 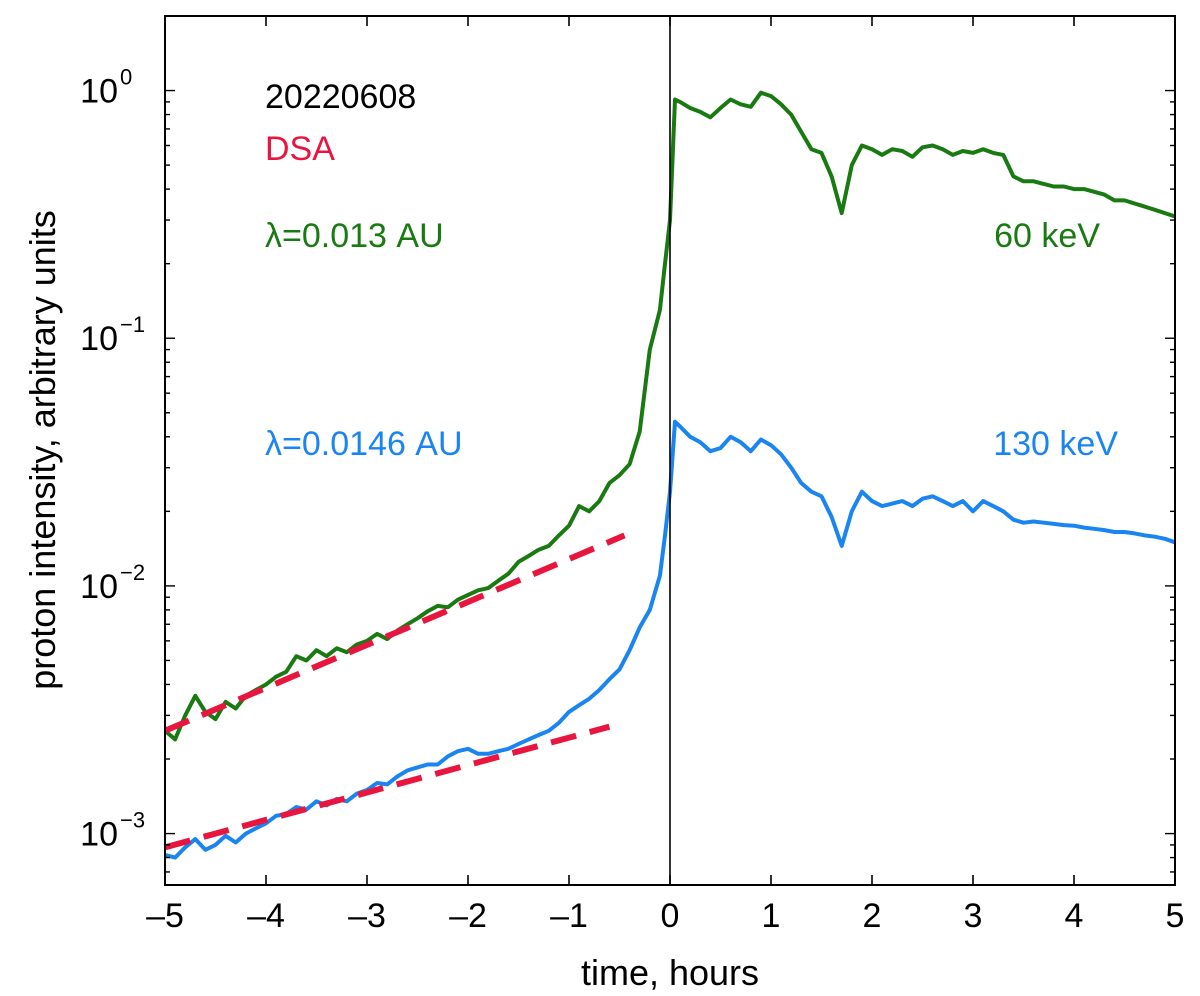 I want to click on date-label: 20220608, so click(x=340, y=97).